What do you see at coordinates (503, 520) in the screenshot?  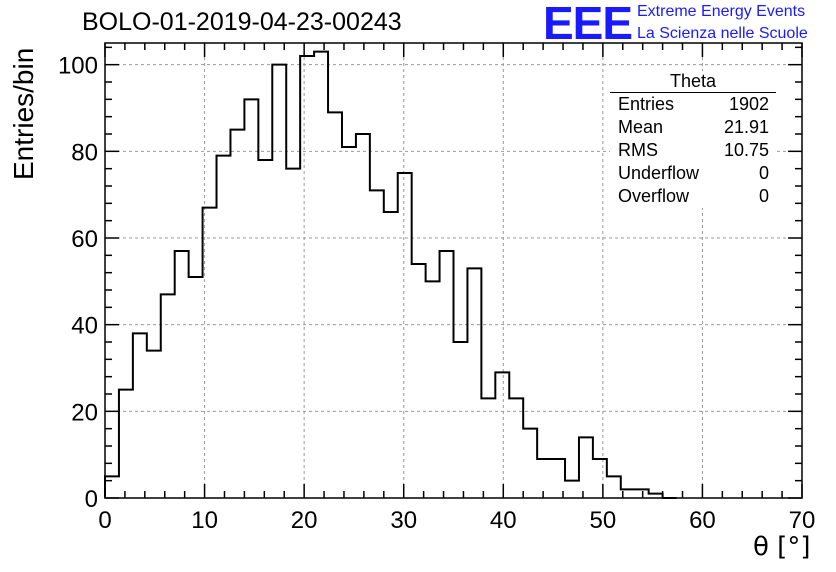 I see `x-tick-label: 40` at bounding box center [503, 520].